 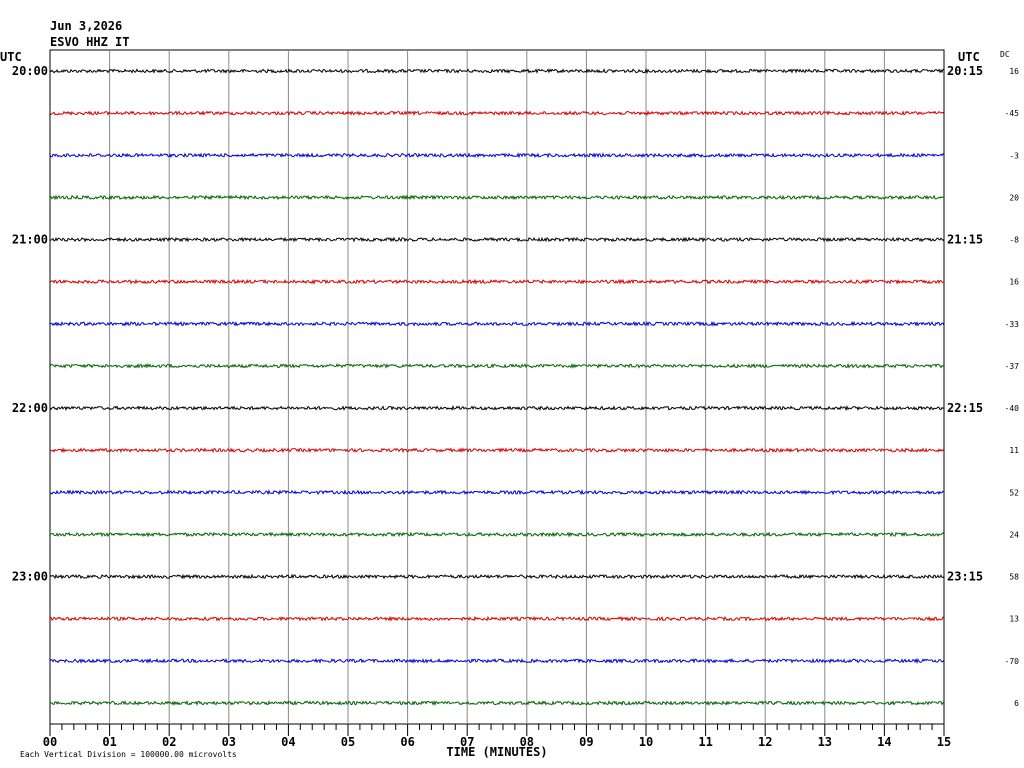 What do you see at coordinates (1005, 54) in the screenshot?
I see `dc-title: DC` at bounding box center [1005, 54].